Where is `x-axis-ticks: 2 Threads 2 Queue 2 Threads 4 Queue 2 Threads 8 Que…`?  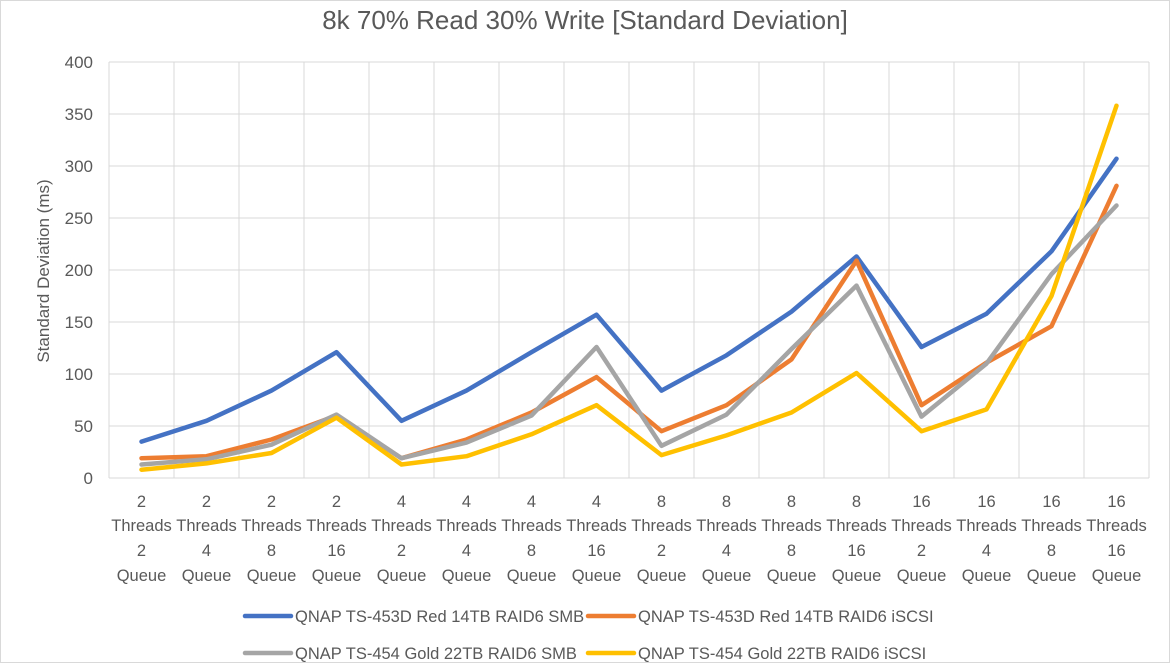 x-axis-ticks: 2 Threads 2 Queue 2 Threads 4 Queue 2 Threads 8 Que… is located at coordinates (629, 539).